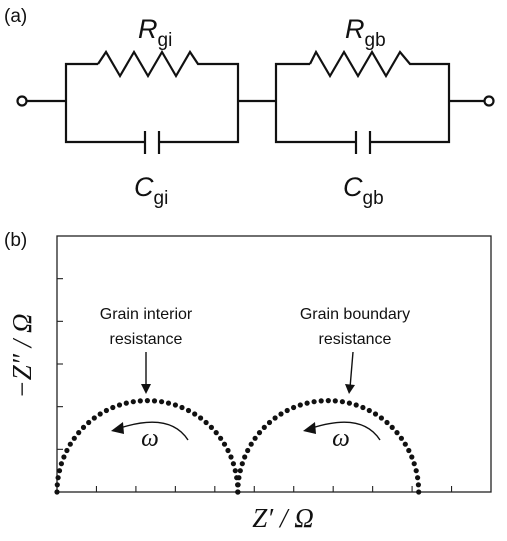  Describe the element at coordinates (152, 142) in the screenshot. I see `capacitor-c-gi` at that location.